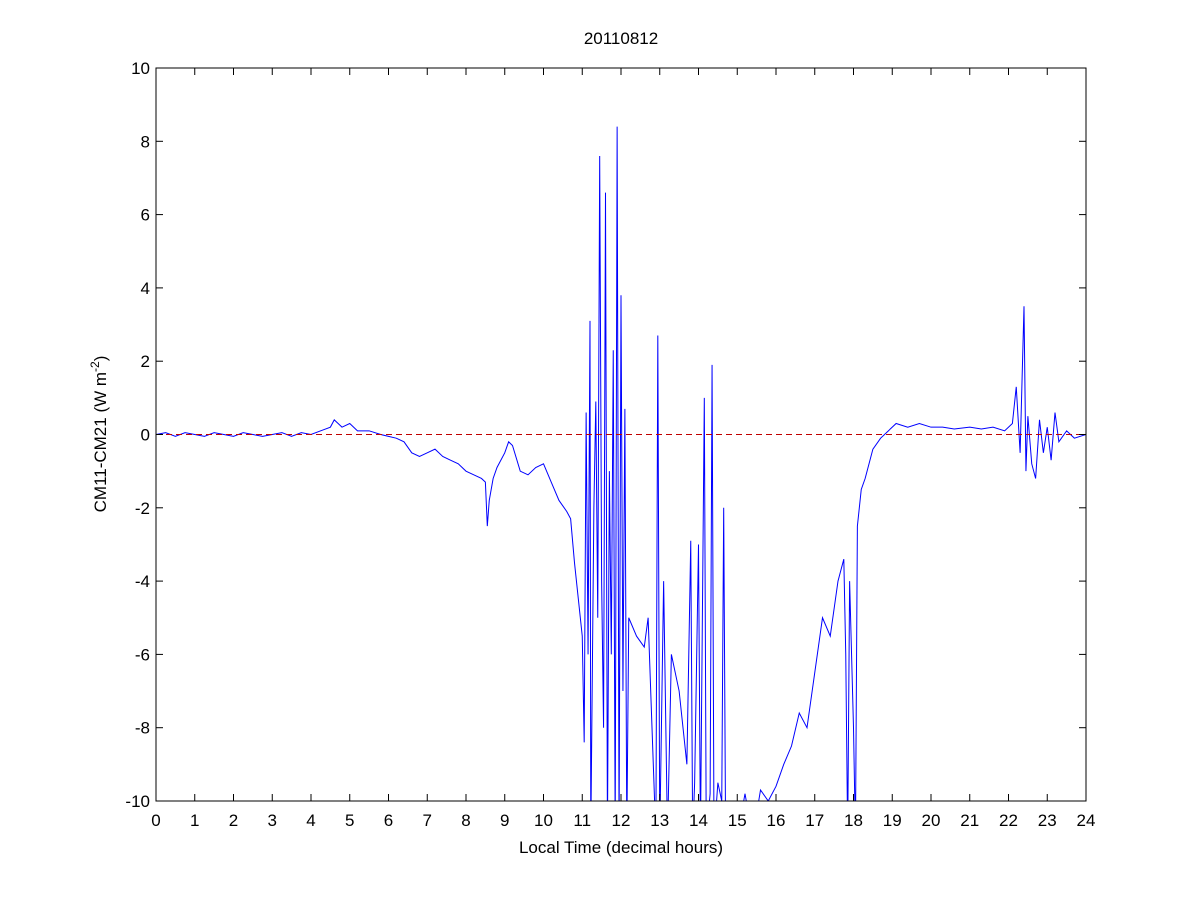 The width and height of the screenshot is (1200, 900). Describe the element at coordinates (142, 728) in the screenshot. I see `y-tick-label: -8` at that location.